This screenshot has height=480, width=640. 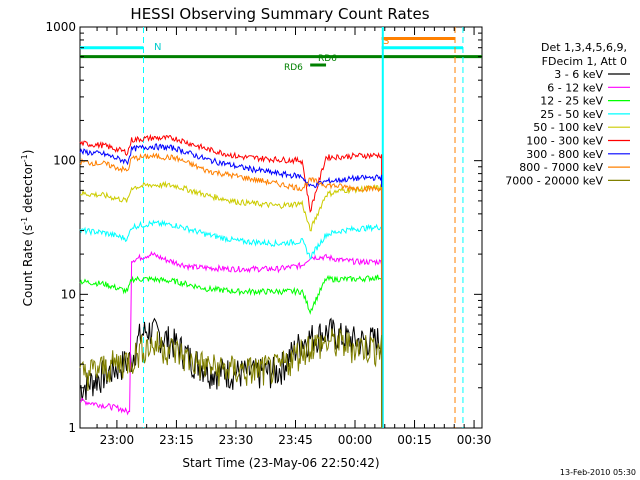 What do you see at coordinates (236, 440) in the screenshot?
I see `x-tick-label: 23:30` at bounding box center [236, 440].